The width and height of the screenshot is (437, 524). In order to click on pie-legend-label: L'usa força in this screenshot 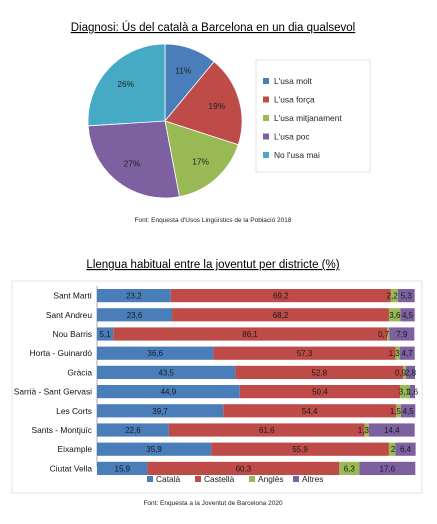, I will do `click(294, 100)`.